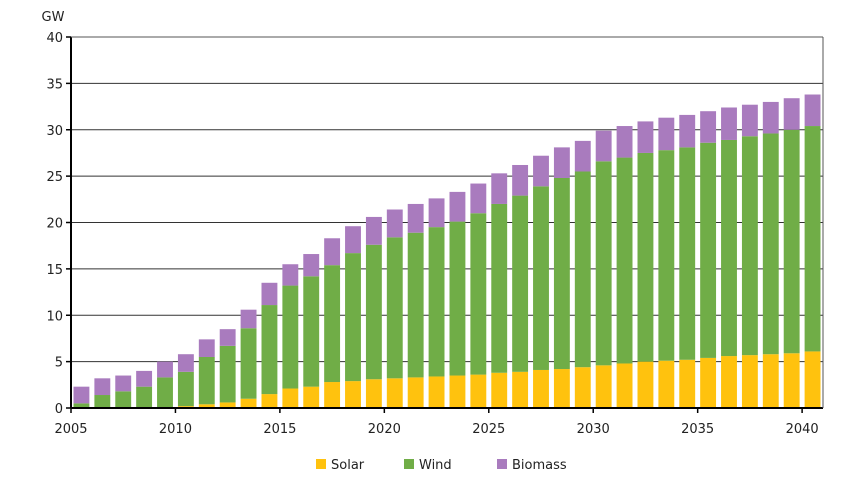 The image size is (846, 484). I want to click on bar-biomass-2024, so click(478, 198).